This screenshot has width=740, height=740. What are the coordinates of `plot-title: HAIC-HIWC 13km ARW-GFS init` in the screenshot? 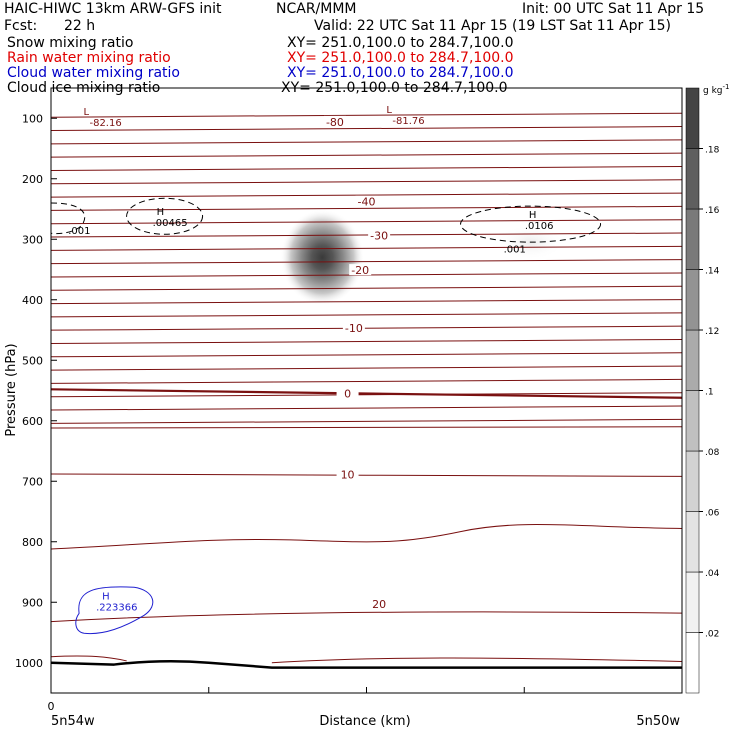 It's located at (113, 9).